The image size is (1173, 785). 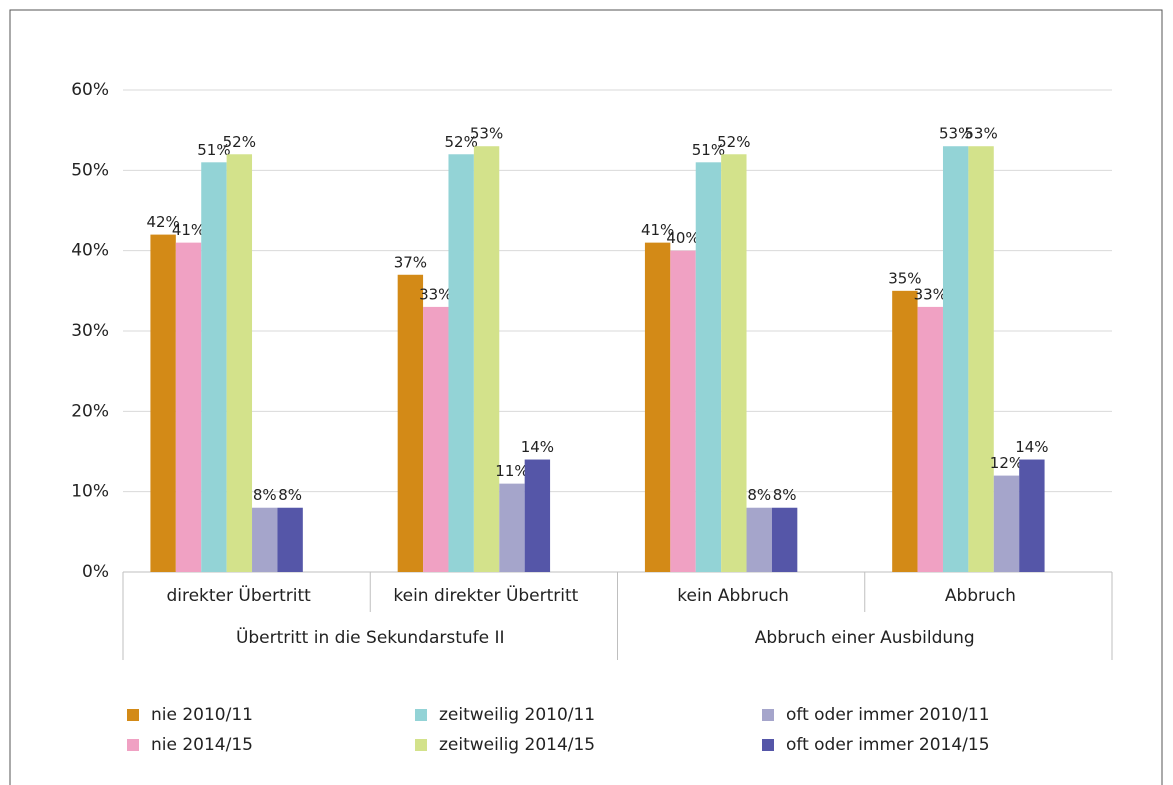 I want to click on legend-label: oft oder immer 2014/15, so click(x=888, y=745).